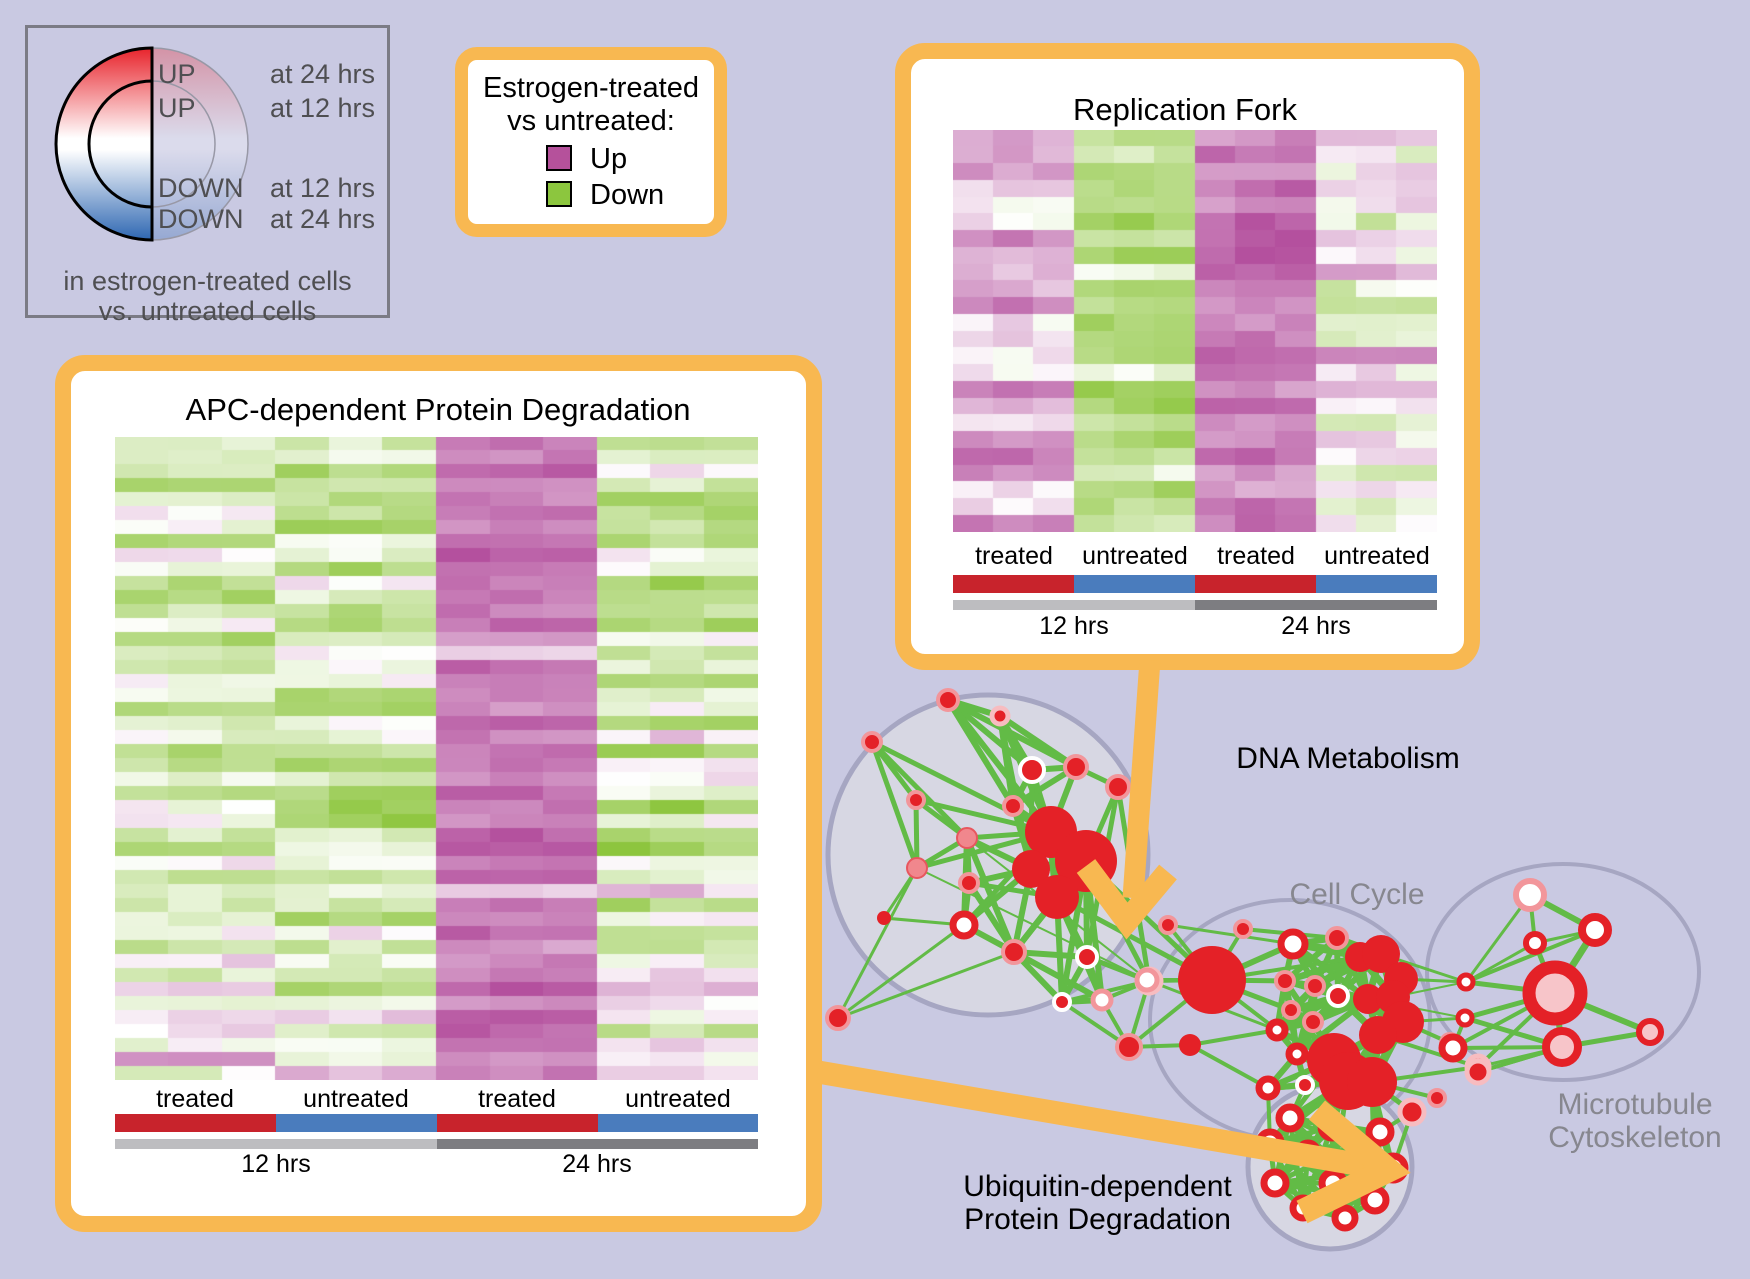  I want to click on apc-to-ubiquitin-arrow-shaft, so click(1093, 1119).